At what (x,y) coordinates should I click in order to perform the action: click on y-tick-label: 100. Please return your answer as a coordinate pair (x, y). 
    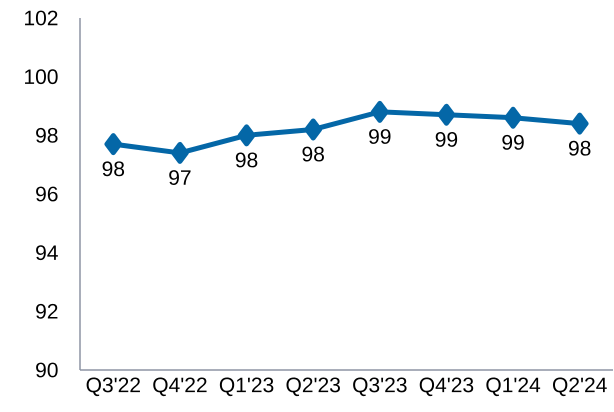
    Looking at the image, I should click on (41, 76).